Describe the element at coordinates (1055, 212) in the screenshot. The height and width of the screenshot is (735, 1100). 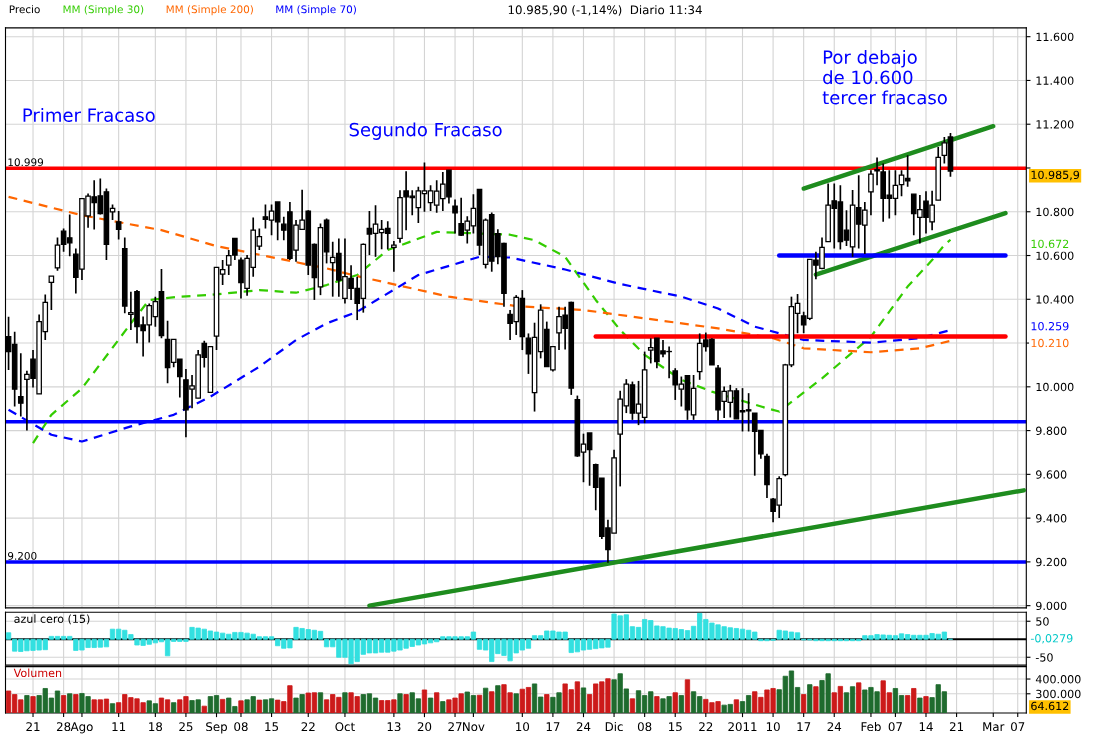
I see `y-tick-label: 10.800` at that location.